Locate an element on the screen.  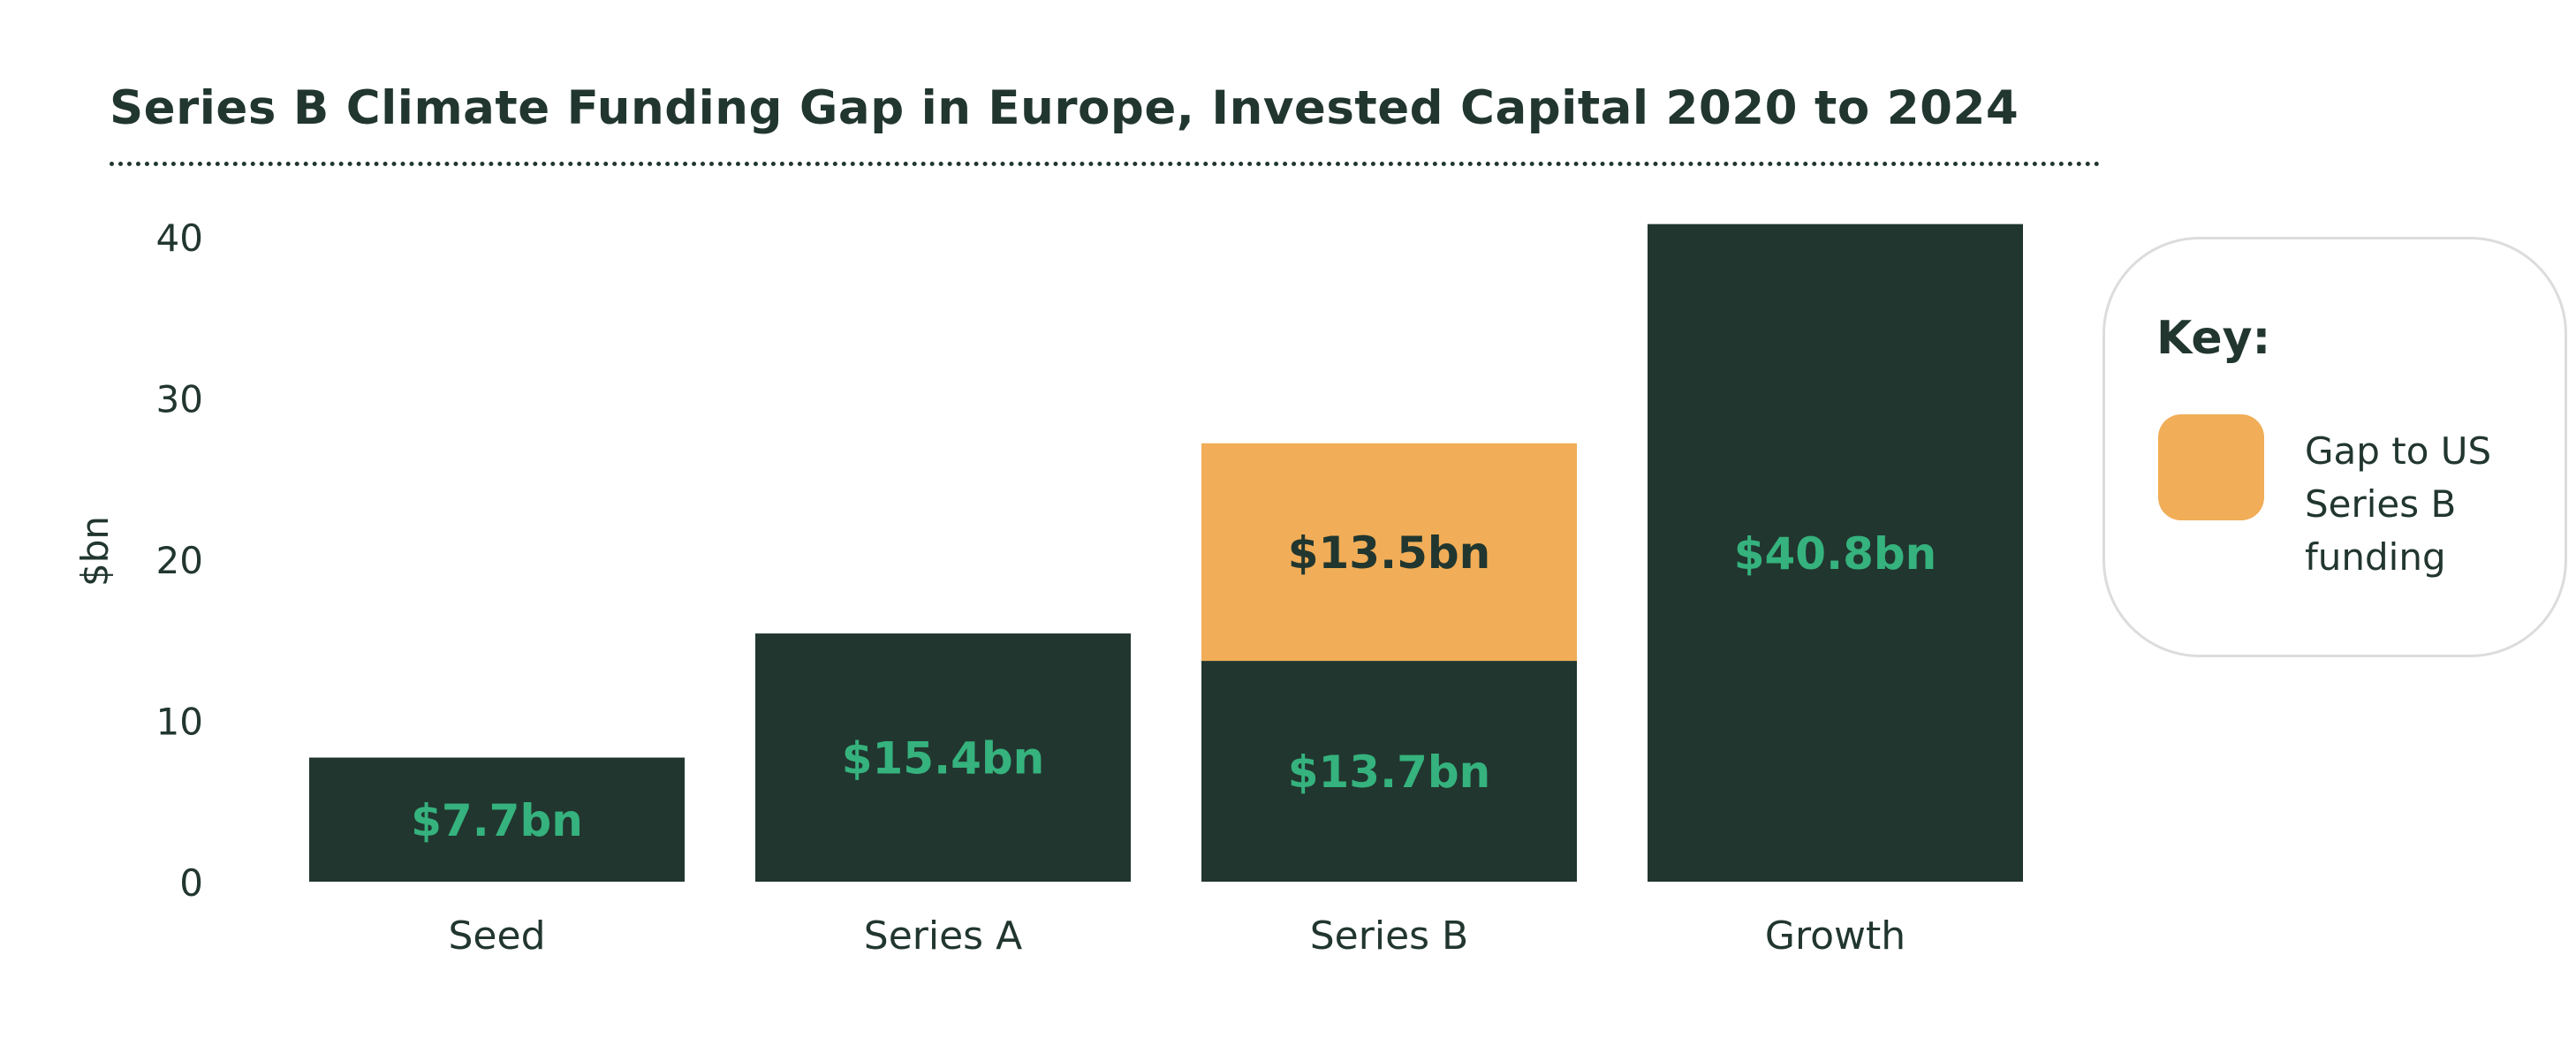
y-axis: 0 10 20 30 40 $bn is located at coordinates (138, 560).